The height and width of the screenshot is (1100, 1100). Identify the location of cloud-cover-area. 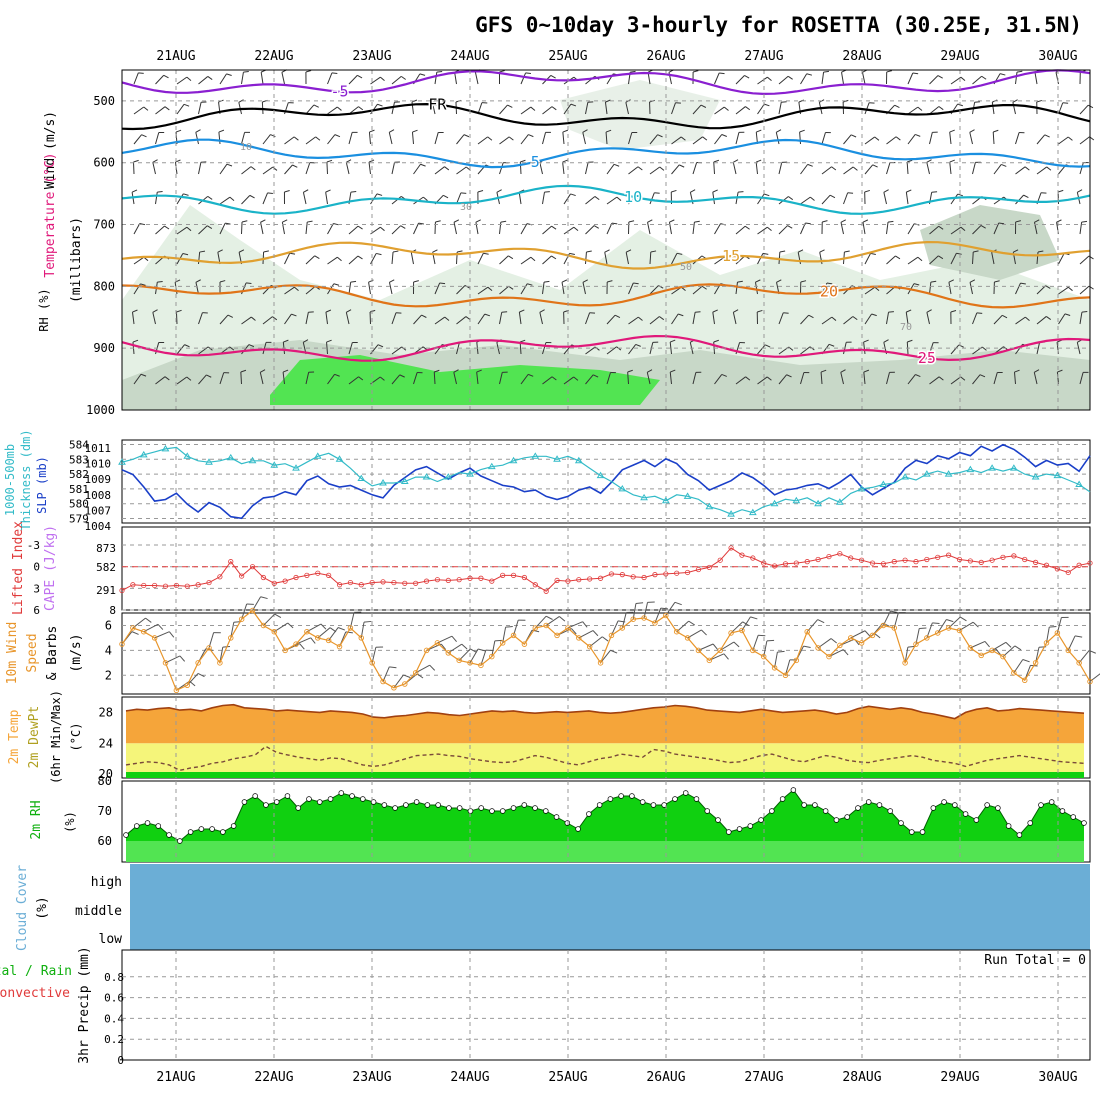
(610, 907).